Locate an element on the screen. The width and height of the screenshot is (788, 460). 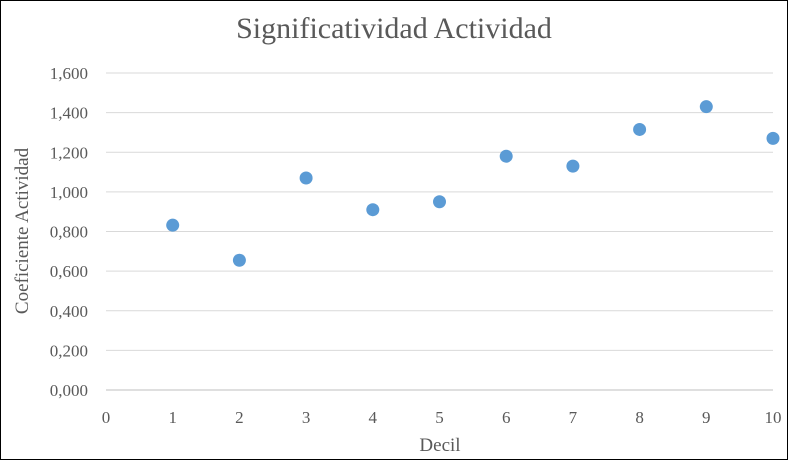
x-tick-label: 5 is located at coordinates (439, 417).